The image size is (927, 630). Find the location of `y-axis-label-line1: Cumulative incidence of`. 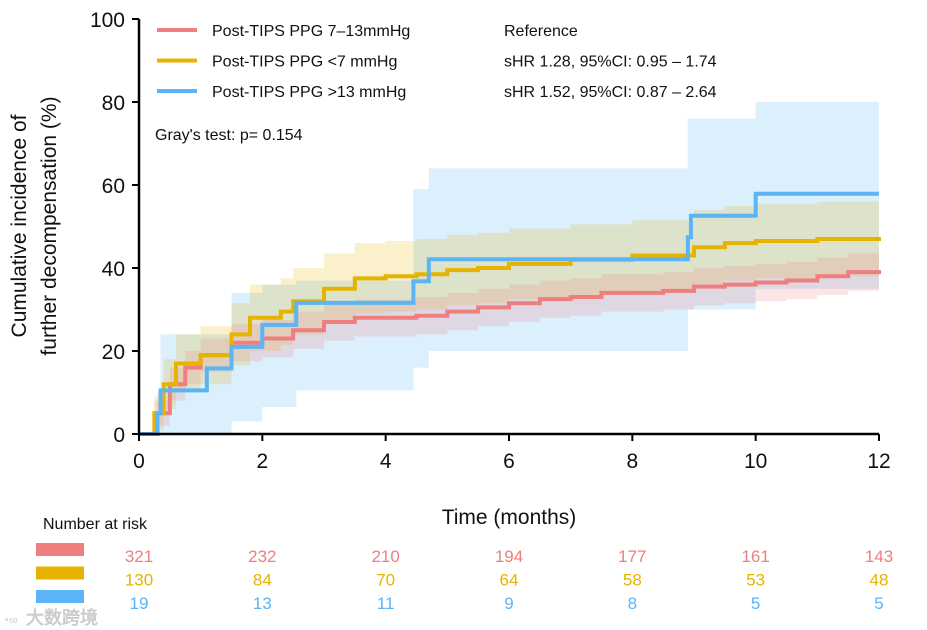

y-axis-label-line1: Cumulative incidence of is located at coordinates (19, 225).